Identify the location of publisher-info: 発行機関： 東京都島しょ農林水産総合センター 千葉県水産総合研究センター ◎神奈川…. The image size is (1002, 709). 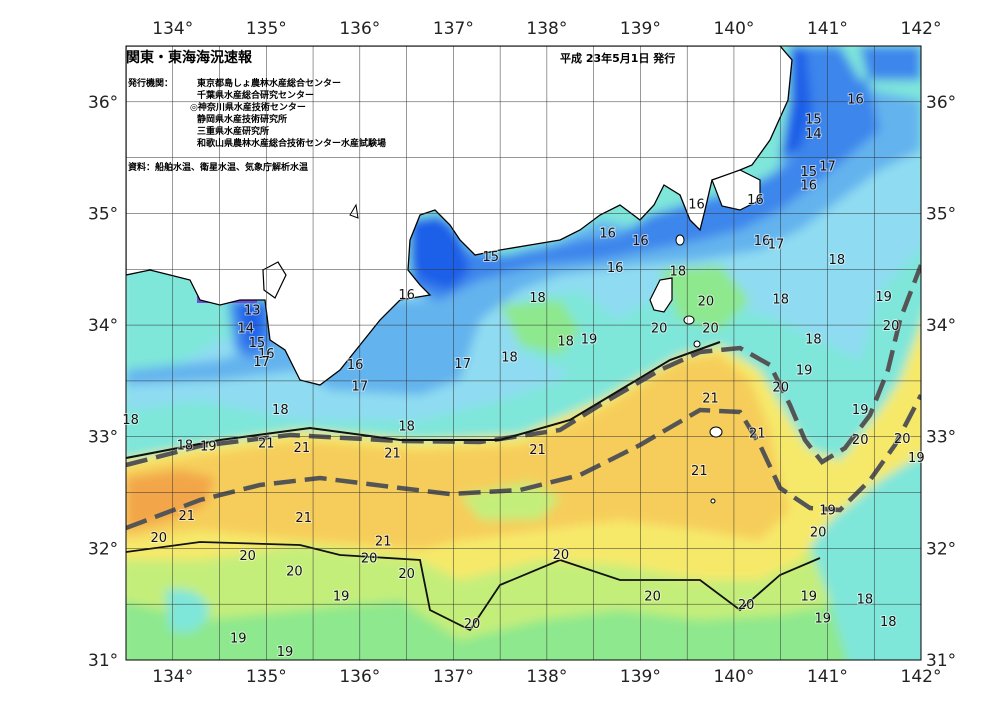
(257, 114).